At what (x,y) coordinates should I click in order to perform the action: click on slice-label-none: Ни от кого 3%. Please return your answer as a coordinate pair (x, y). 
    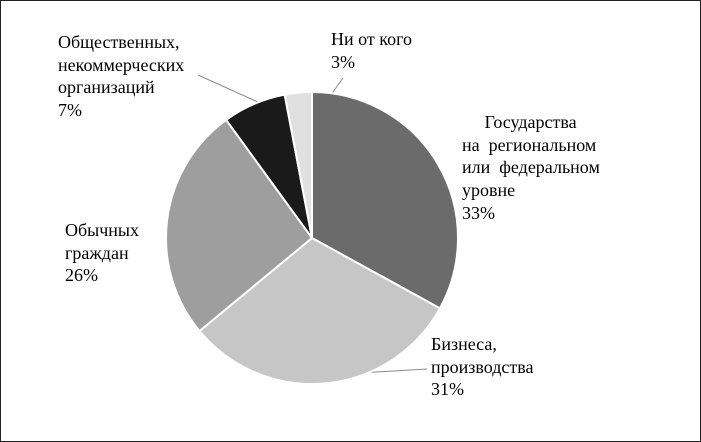
    Looking at the image, I should click on (372, 50).